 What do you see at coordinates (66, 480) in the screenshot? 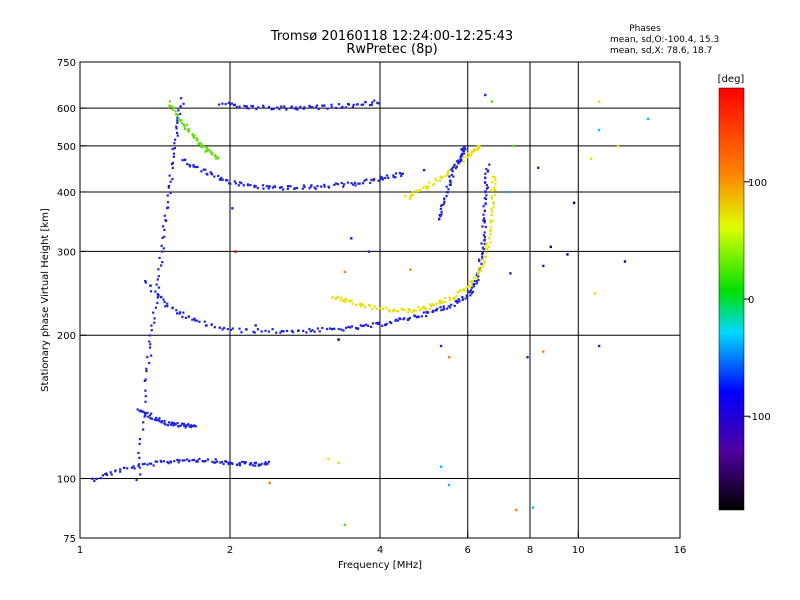
I see `y-tick-label: 100` at bounding box center [66, 480].